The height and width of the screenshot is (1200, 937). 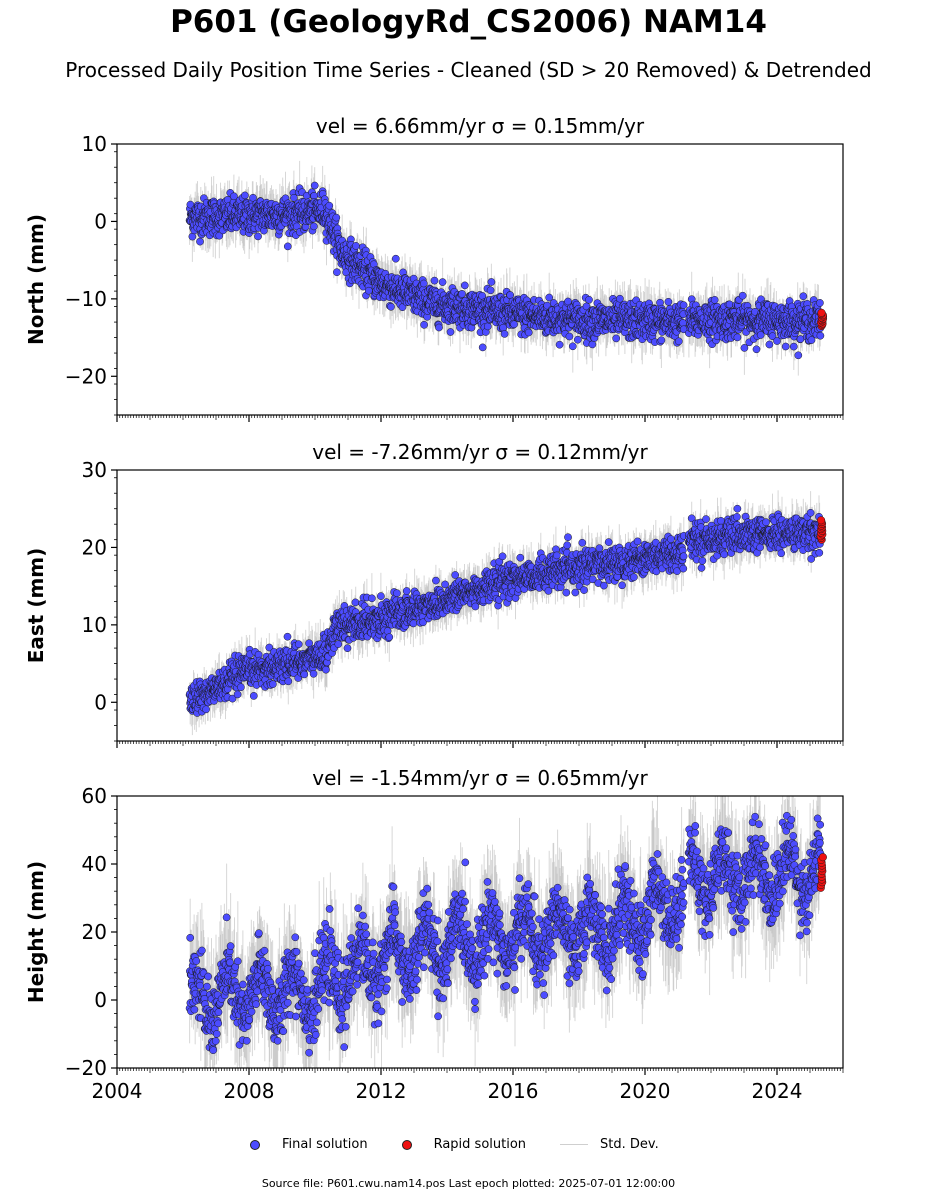 I want to click on y-tick-label: 10, so click(x=94, y=144).